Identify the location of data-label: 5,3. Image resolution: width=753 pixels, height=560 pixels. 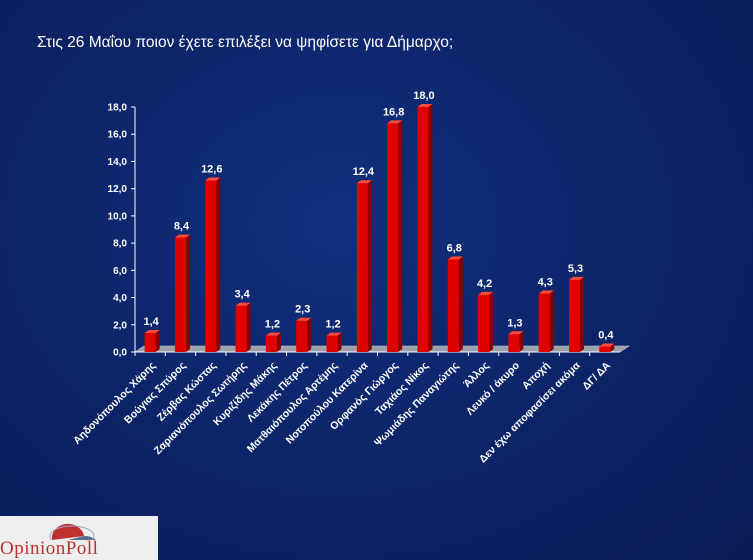
(575, 269).